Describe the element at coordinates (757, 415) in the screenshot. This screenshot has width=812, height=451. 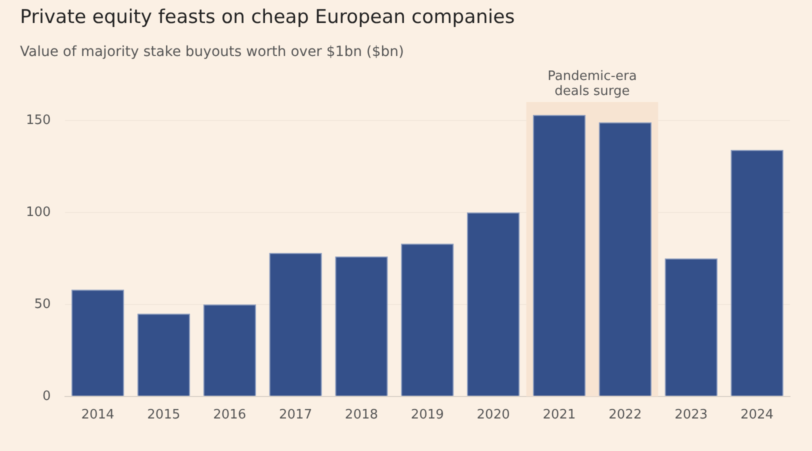
I see `x-tick-label: 2024` at that location.